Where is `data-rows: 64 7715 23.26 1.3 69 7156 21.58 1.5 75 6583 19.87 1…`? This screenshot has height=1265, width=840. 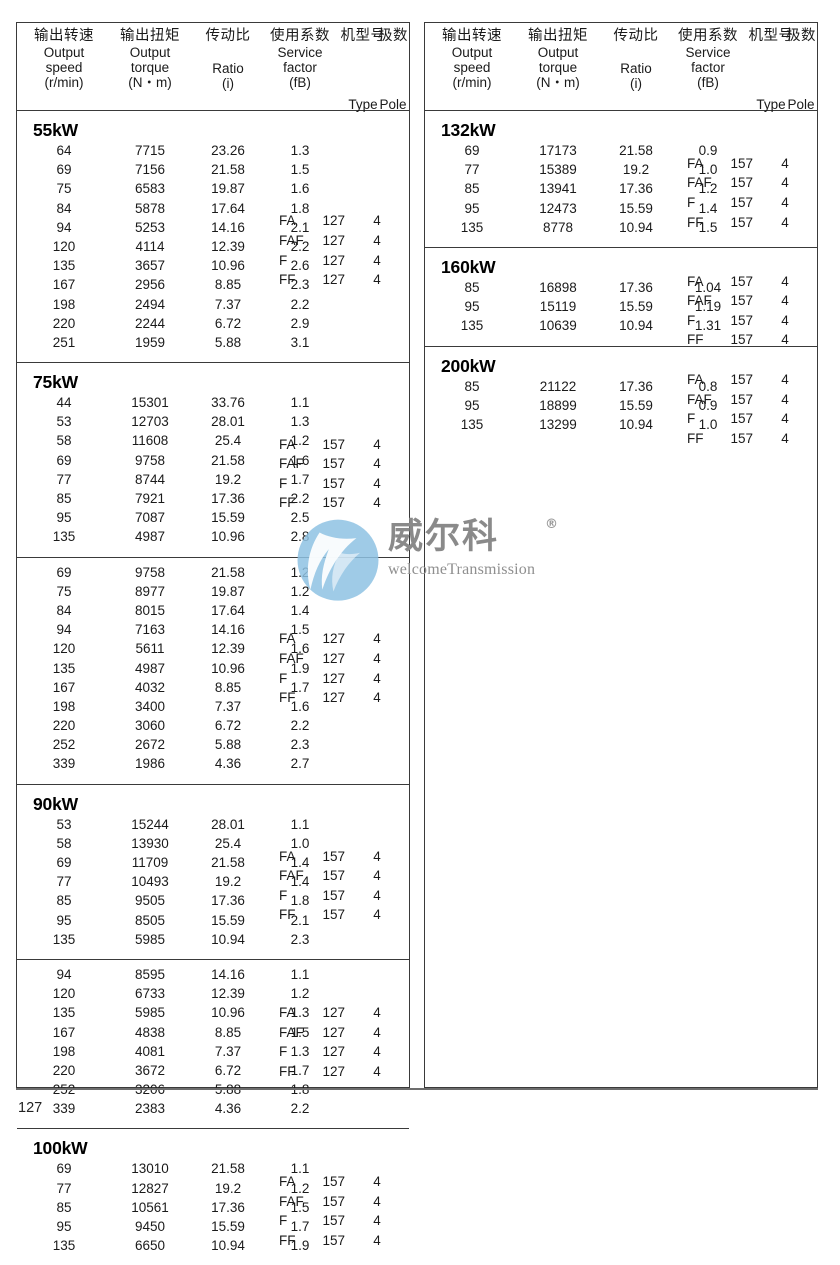
data-rows: 64 7715 23.26 1.3 69 7156 21.58 1.5 75 6583 19.87 1… is located at coordinates (213, 252).